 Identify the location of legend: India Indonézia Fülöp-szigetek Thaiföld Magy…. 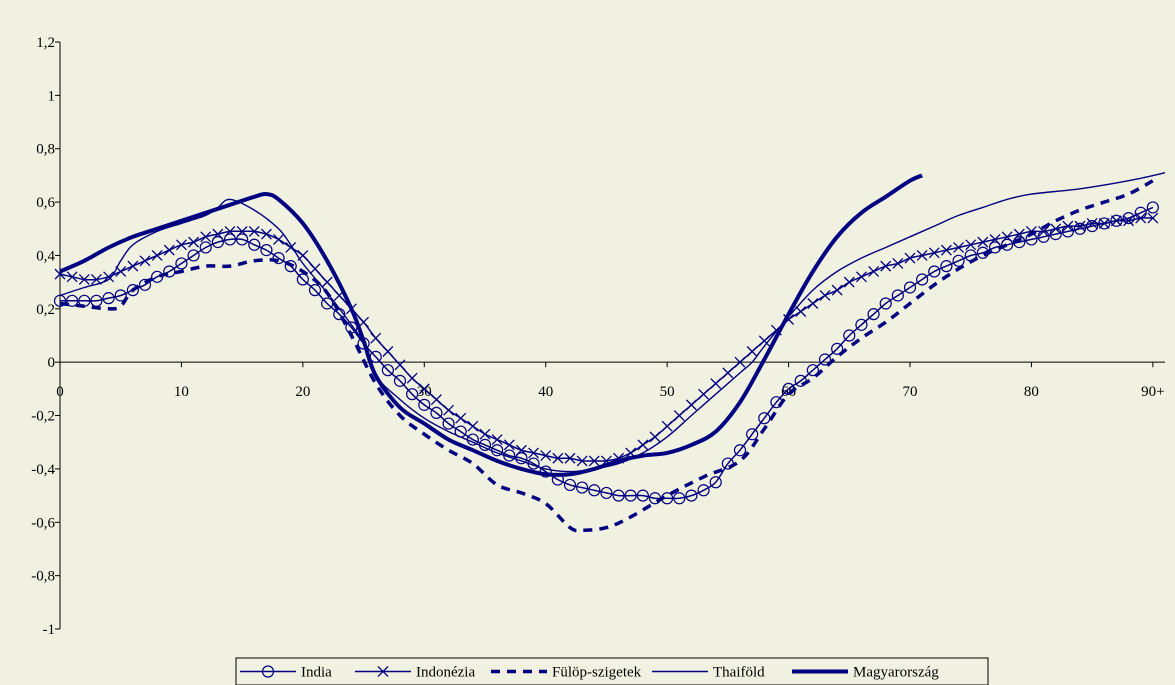
(612, 671).